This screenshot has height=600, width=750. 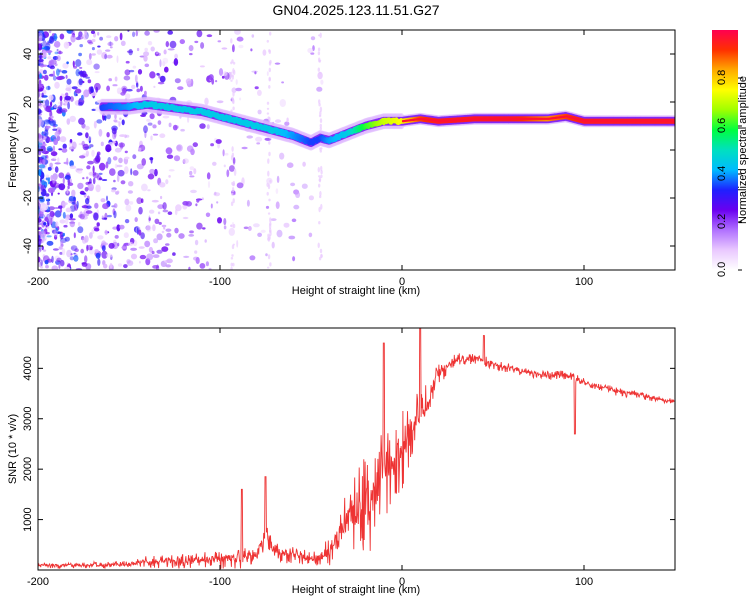 I want to click on colorbar-tick-label: 0.4, so click(x=722, y=173).